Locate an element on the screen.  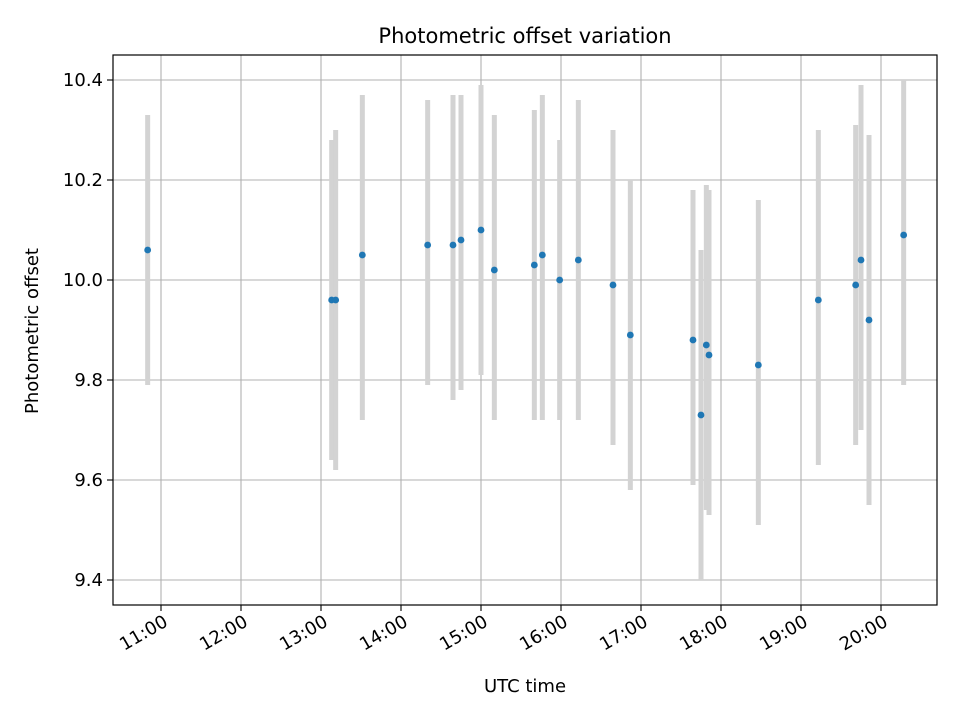
x-tick-label: 12:00 is located at coordinates (223, 633).